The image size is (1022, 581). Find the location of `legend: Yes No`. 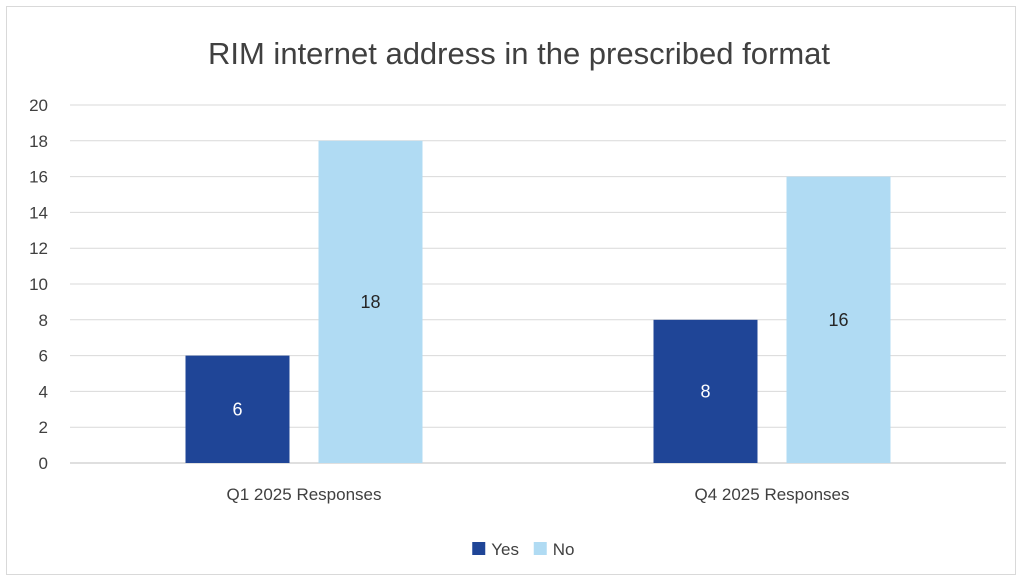

legend: Yes No is located at coordinates (523, 549).